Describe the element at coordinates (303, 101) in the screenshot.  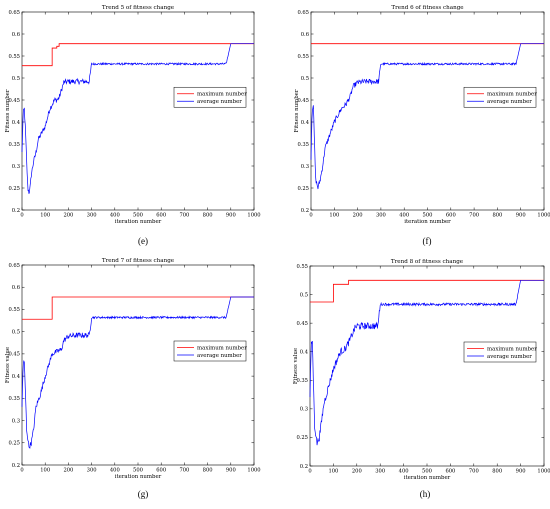
I see `y-tick-label: 0.45` at that location.